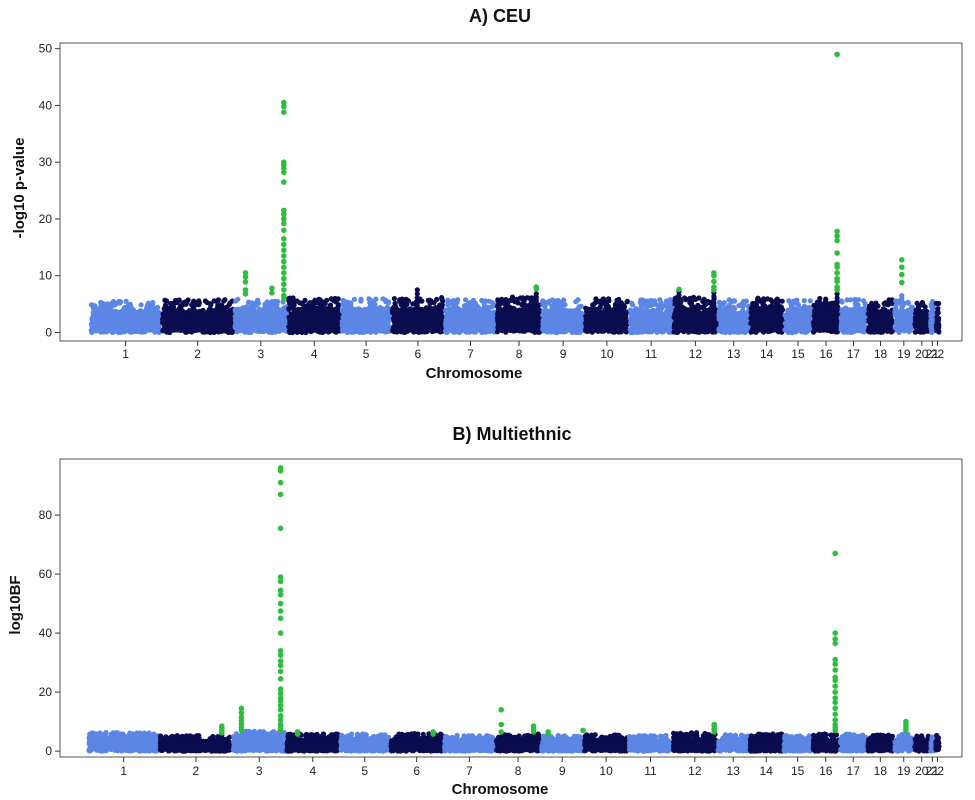 The height and width of the screenshot is (800, 975). I want to click on y-tick-label: 10, so click(46, 276).